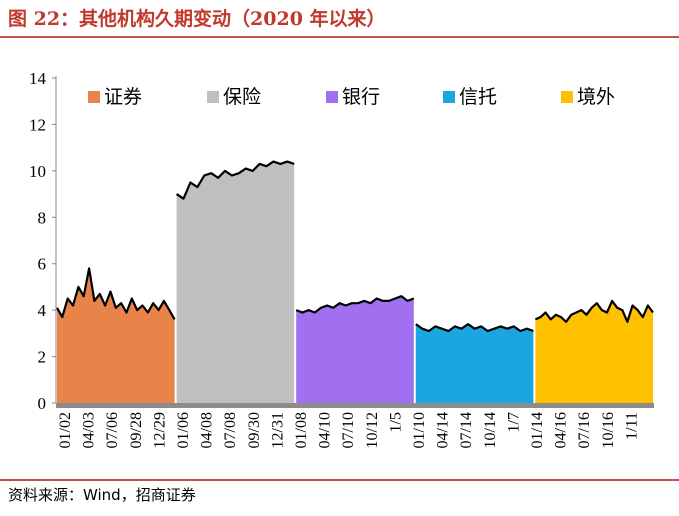 The width and height of the screenshot is (679, 516). I want to click on x-tick-label: 12/31, so click(277, 430).